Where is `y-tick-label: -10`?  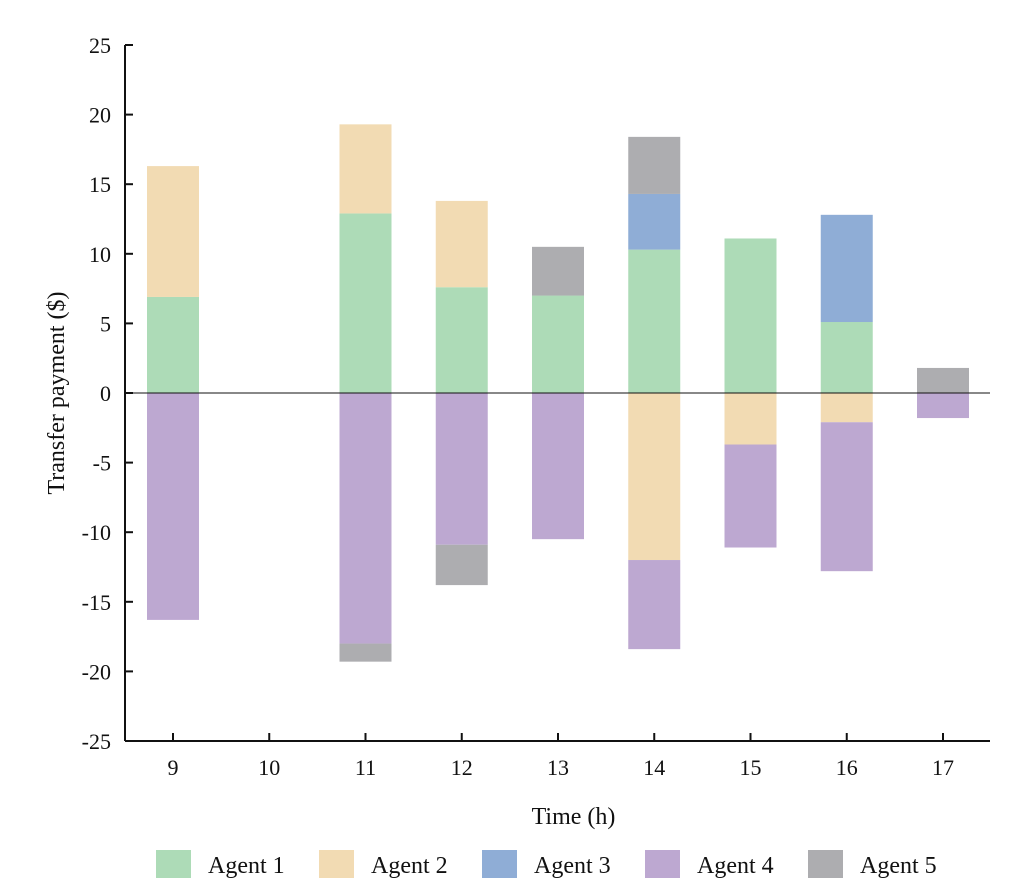
y-tick-label: -10 is located at coordinates (96, 532).